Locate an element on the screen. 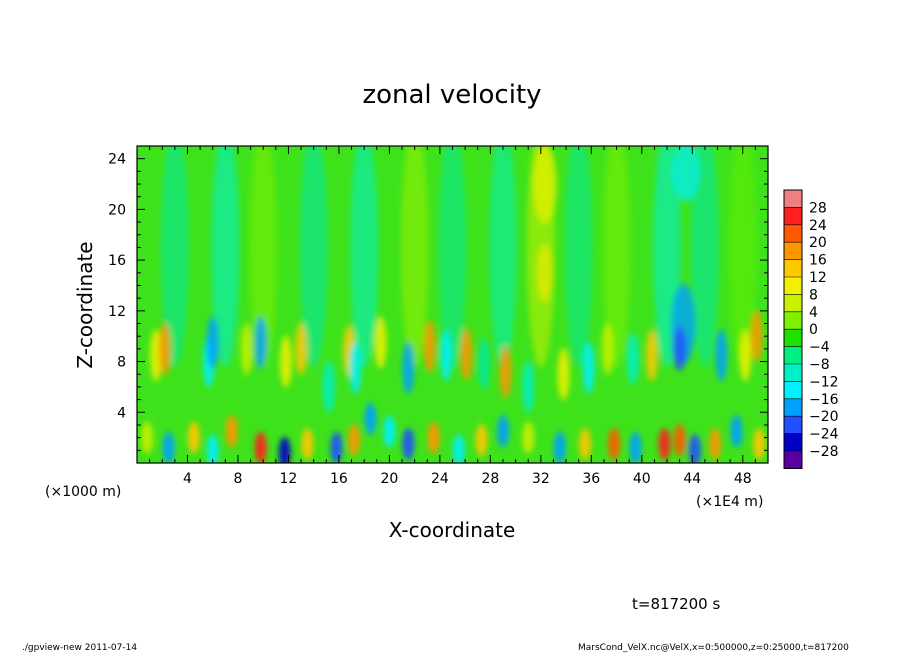  colorbar-label: −24 is located at coordinates (824, 435).